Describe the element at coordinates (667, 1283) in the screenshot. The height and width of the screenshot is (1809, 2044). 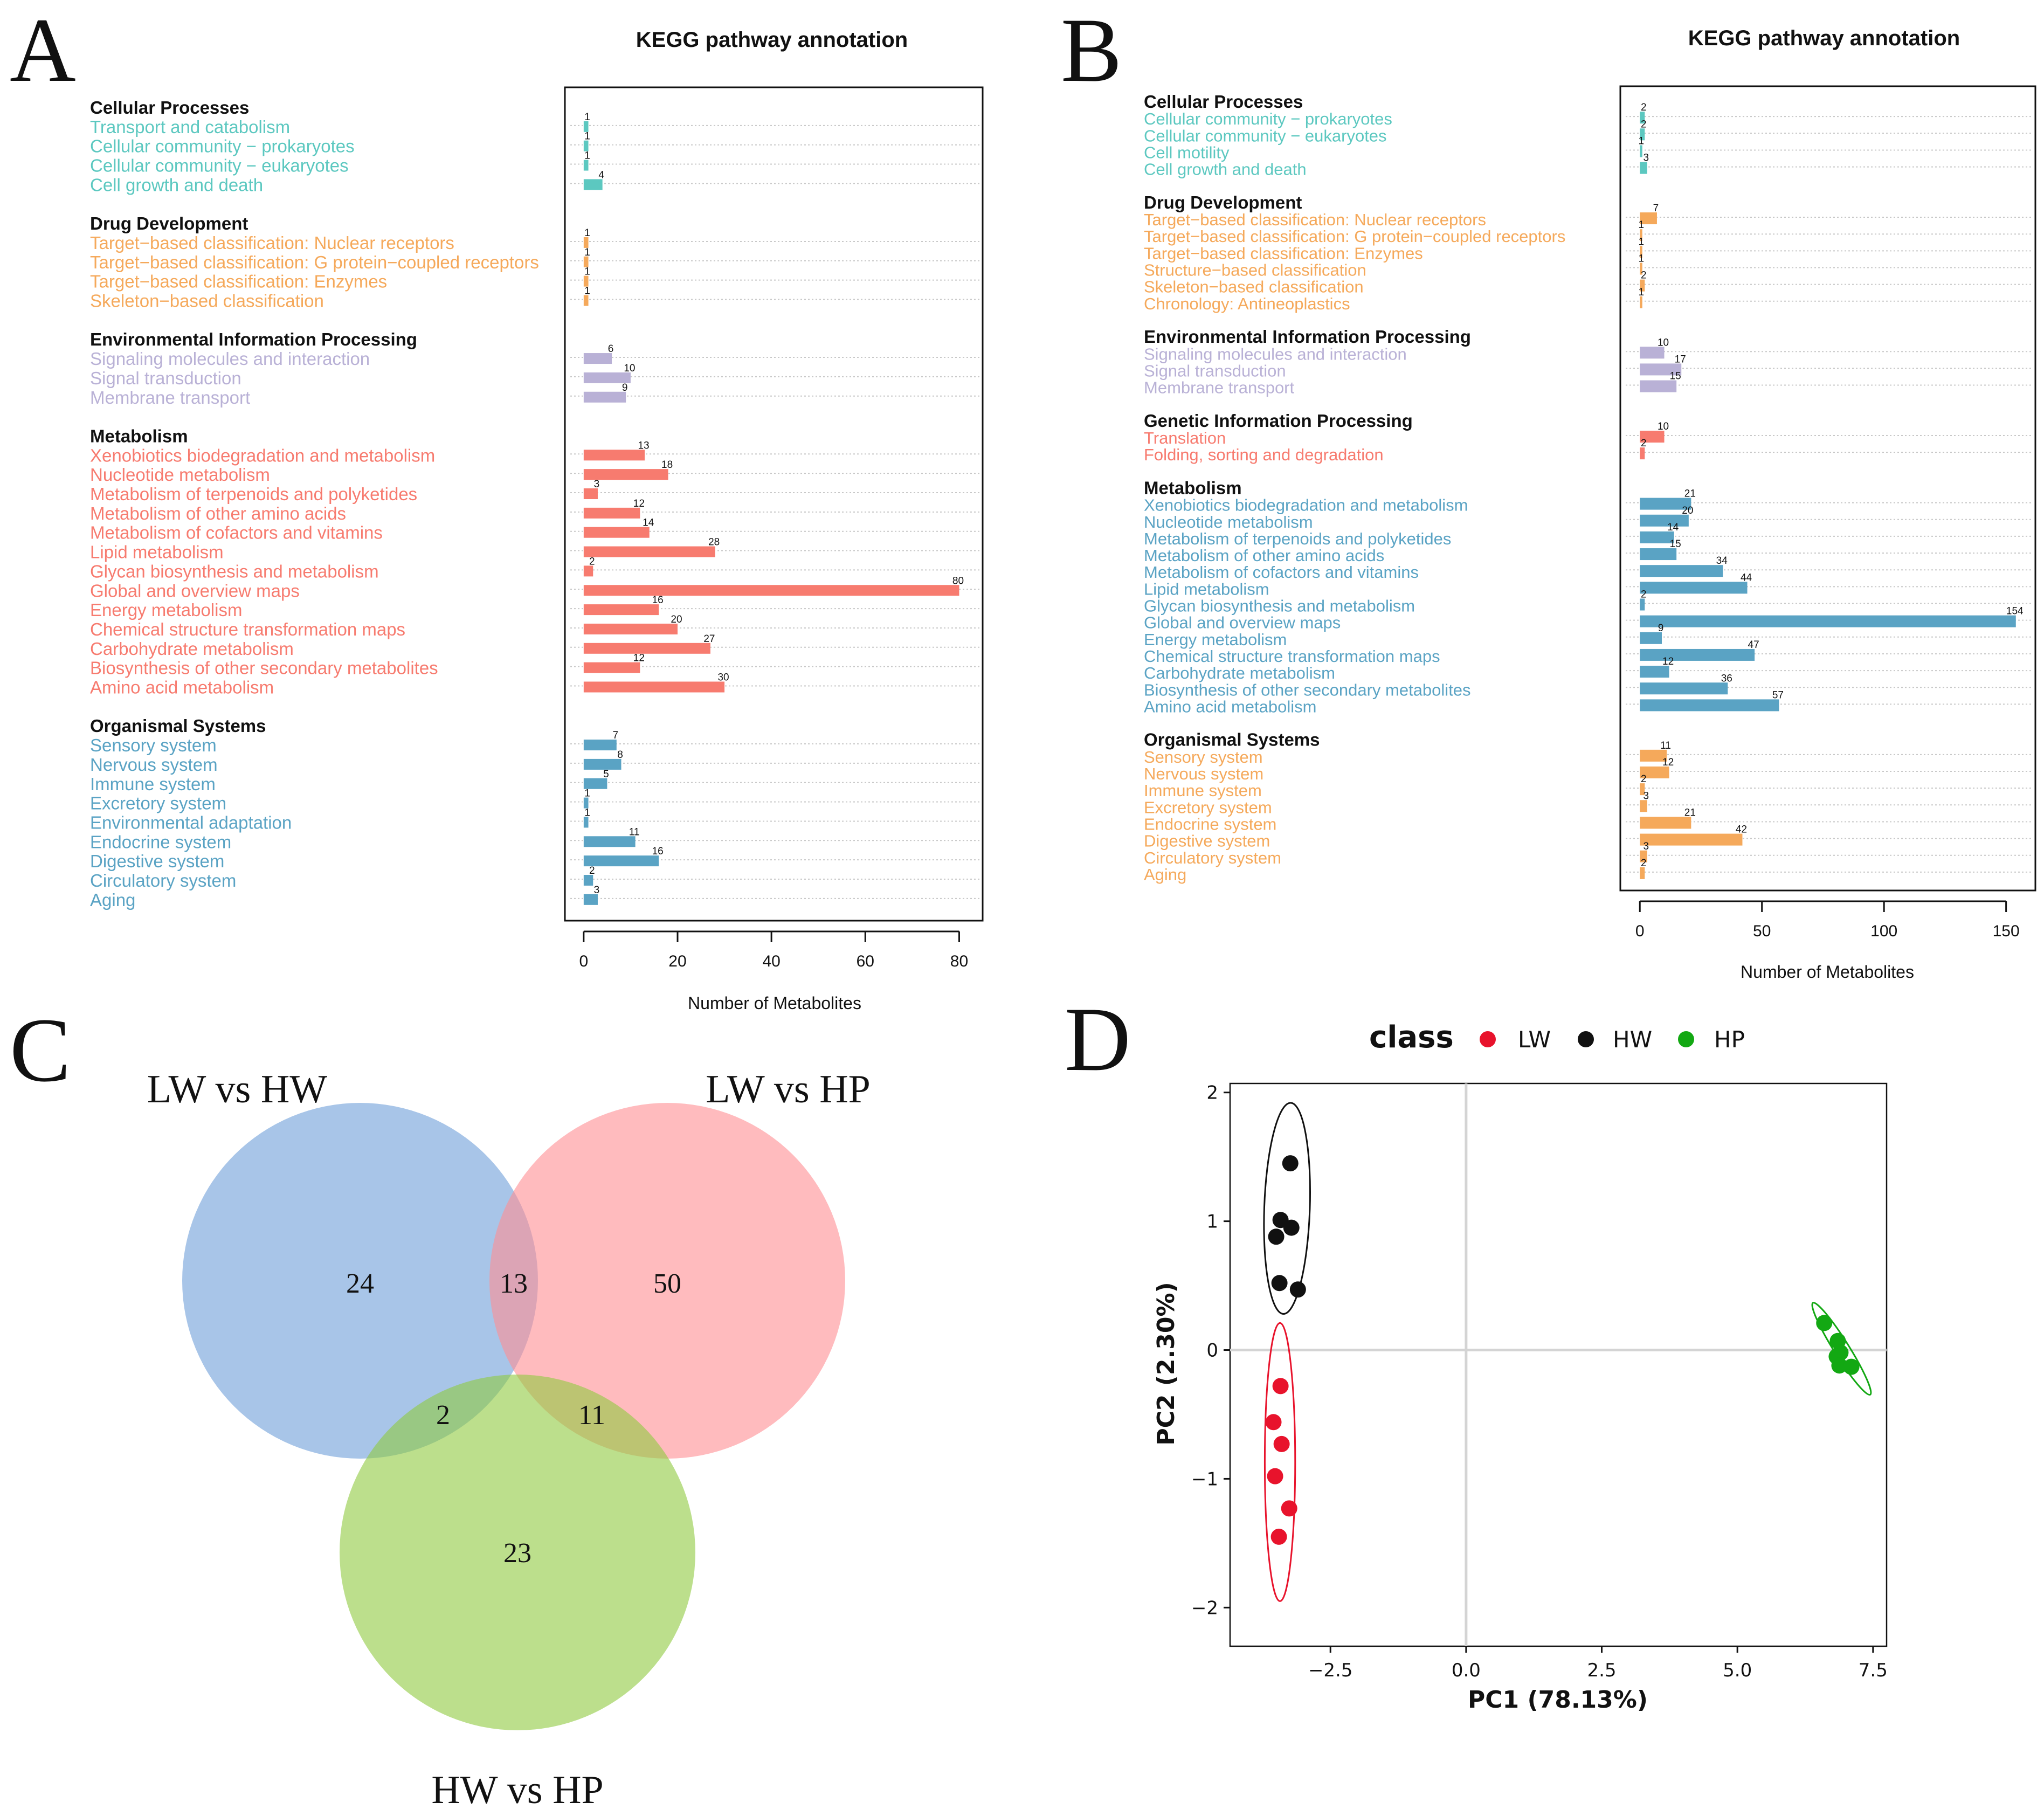
I see `venn-count-only-lw-vs-hp: 50` at that location.